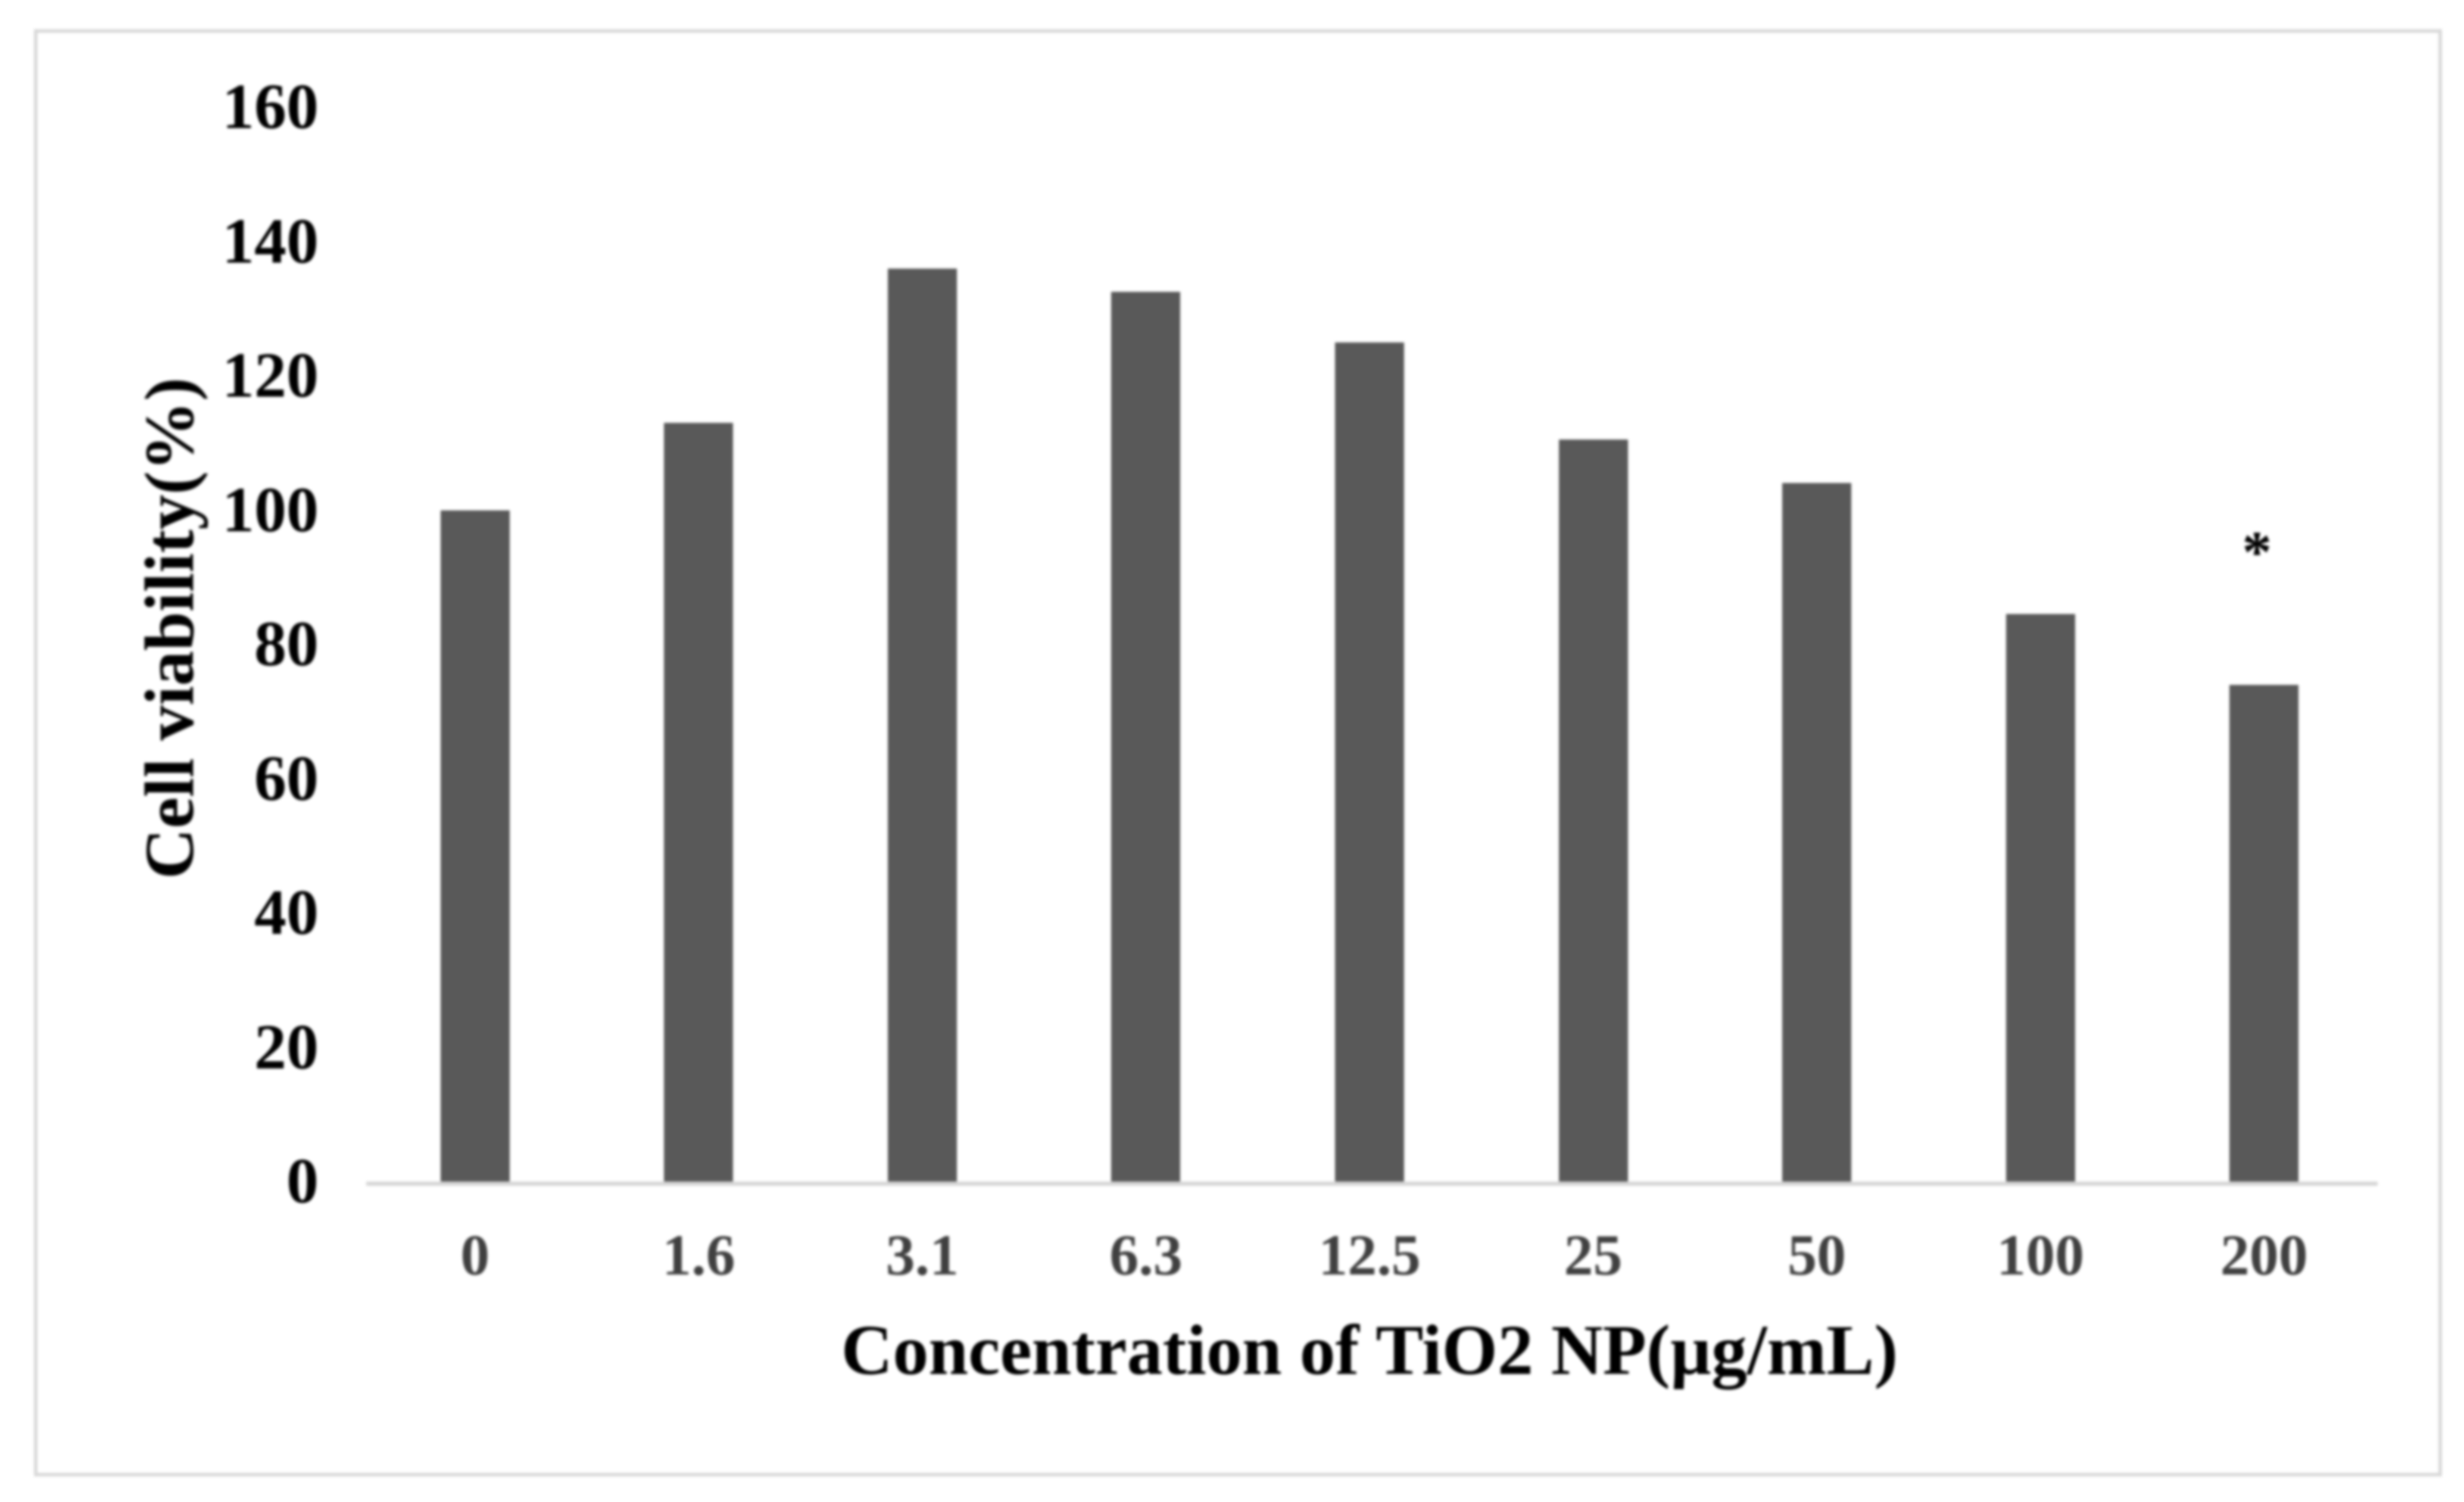 This screenshot has width=2464, height=1502. Describe the element at coordinates (1818, 1255) in the screenshot. I see `category-label: 50` at that location.